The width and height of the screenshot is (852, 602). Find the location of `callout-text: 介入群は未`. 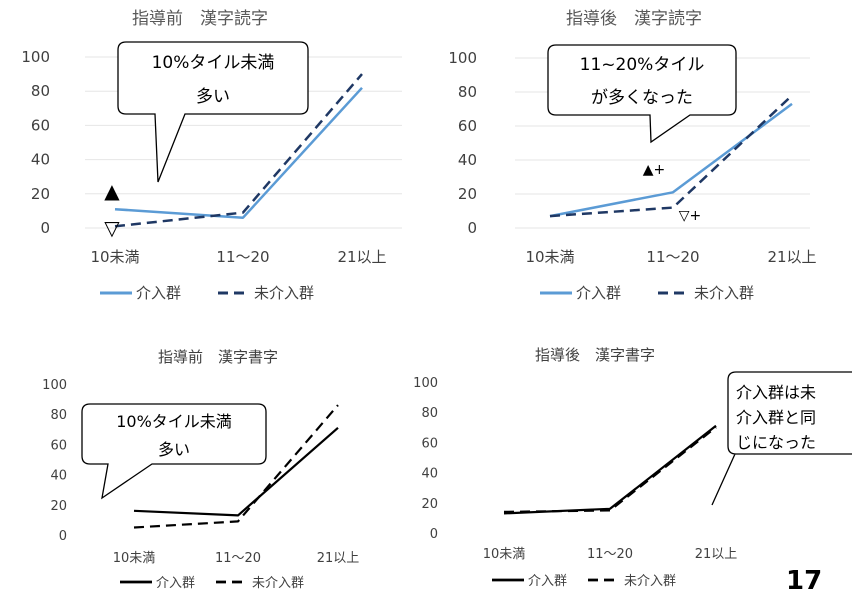

callout-text: 介入群は未 is located at coordinates (776, 392).